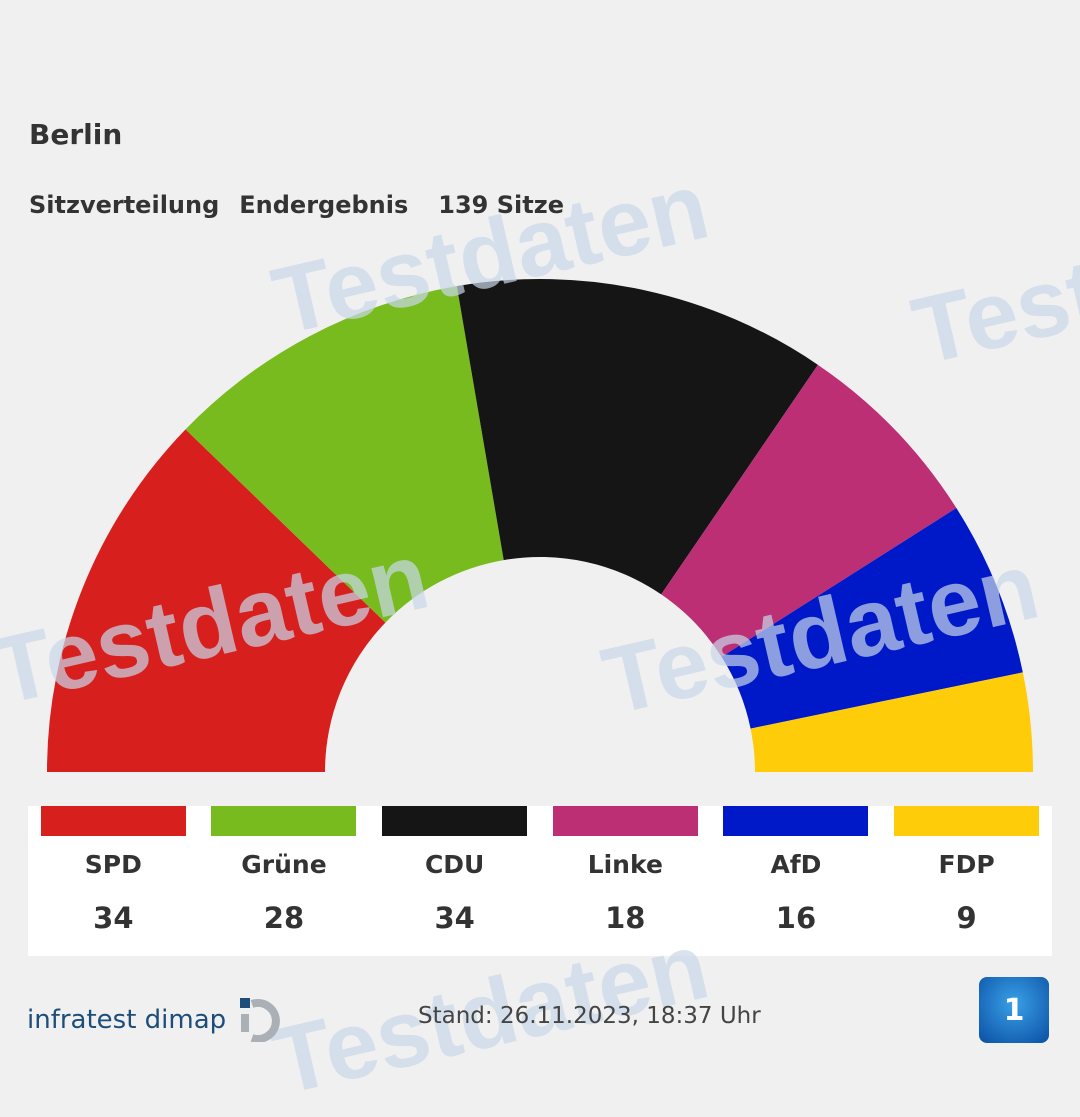  What do you see at coordinates (501, 205) in the screenshot?
I see `subtitle-seats: 139 Sitze` at bounding box center [501, 205].